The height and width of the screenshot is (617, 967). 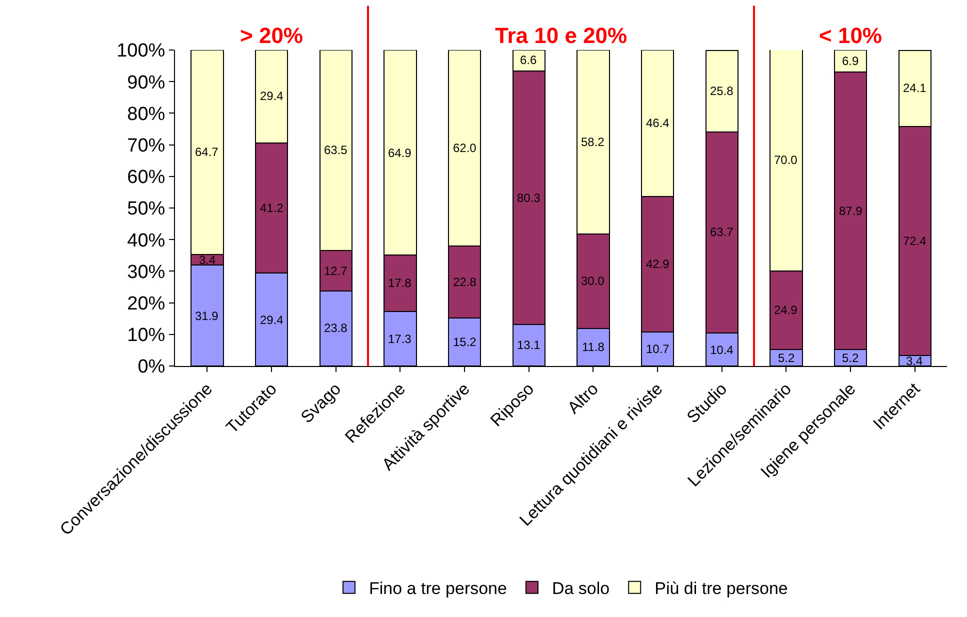 What do you see at coordinates (722, 350) in the screenshot?
I see `data-label: 10.4` at bounding box center [722, 350].